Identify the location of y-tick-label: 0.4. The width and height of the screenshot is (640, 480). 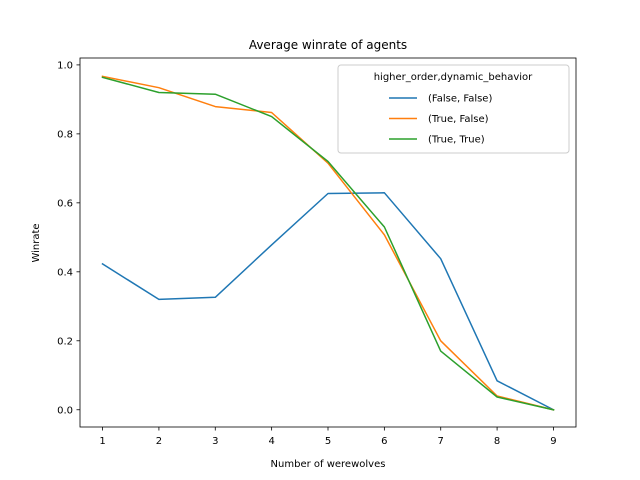
(65, 272).